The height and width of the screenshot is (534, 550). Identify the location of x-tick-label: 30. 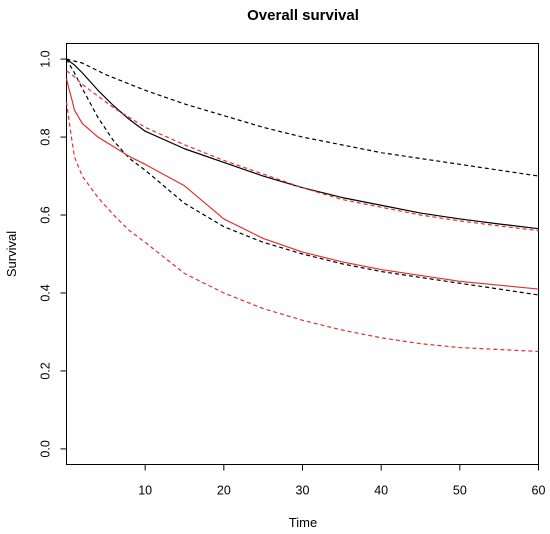
(303, 491).